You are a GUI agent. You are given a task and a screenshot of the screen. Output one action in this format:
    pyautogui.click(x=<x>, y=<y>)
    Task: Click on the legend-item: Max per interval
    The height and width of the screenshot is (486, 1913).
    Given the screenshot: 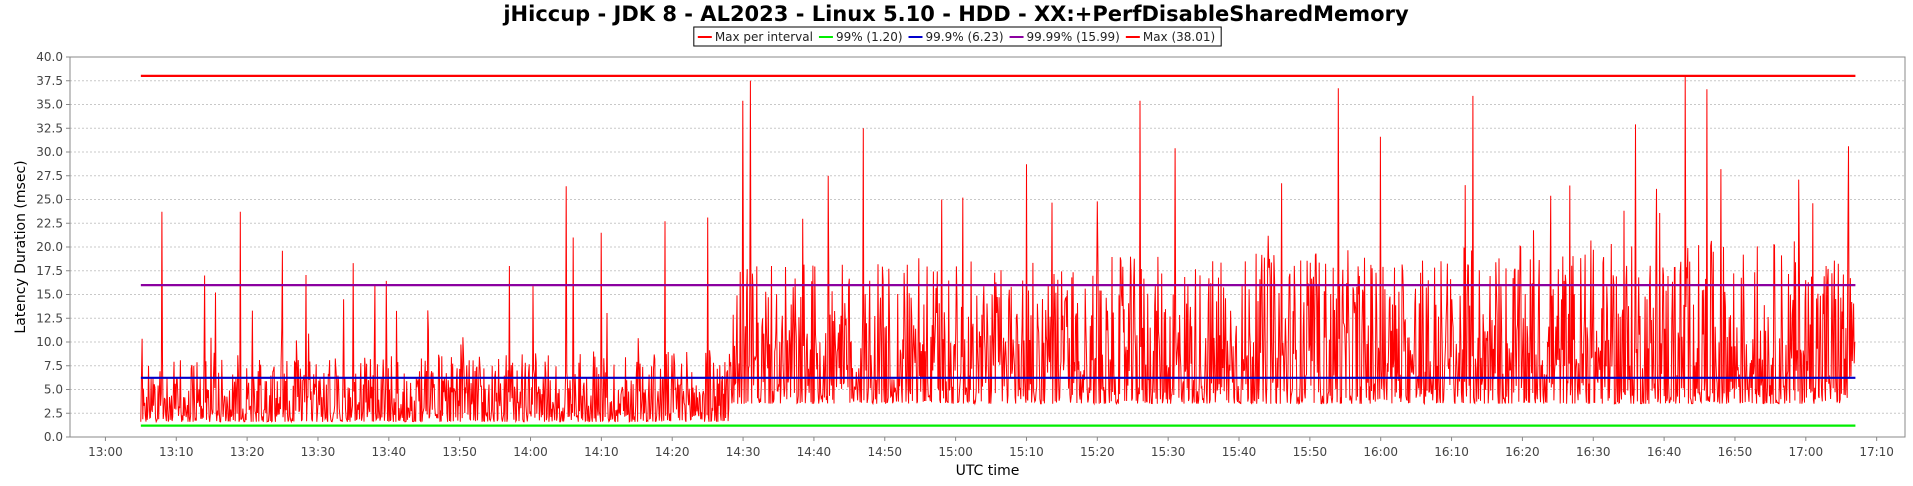 What is the action you would take?
    pyautogui.click(x=755, y=37)
    